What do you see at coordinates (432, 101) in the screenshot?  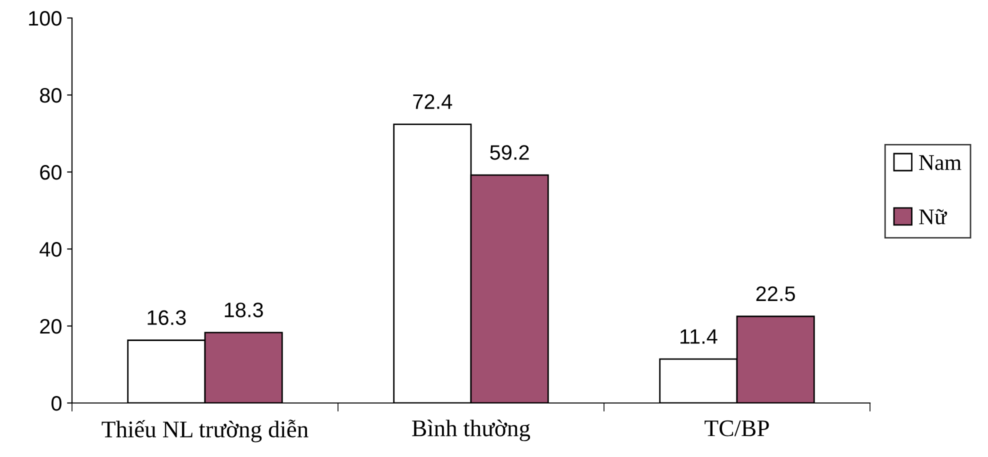 I see `data-label: 72.4` at bounding box center [432, 101].